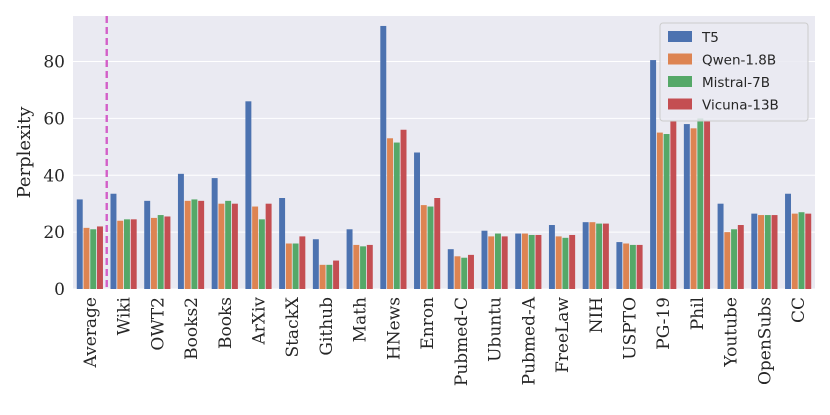 The image size is (830, 415). What do you see at coordinates (383, 157) in the screenshot?
I see `bar-t5-hnews` at bounding box center [383, 157].